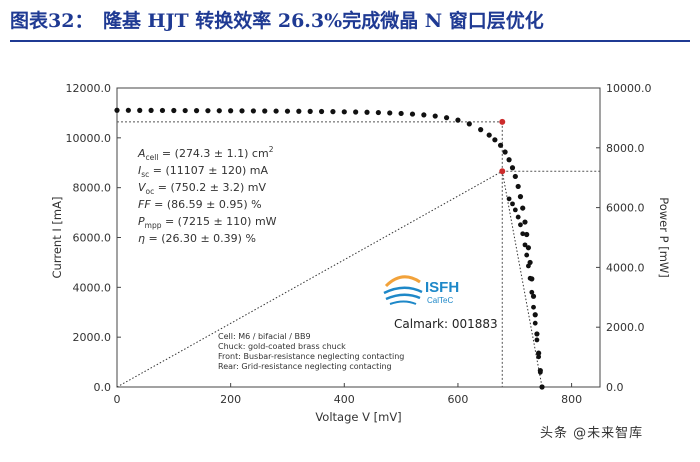 This screenshot has width=700, height=462. What do you see at coordinates (502, 121) in the screenshot?
I see `mpp-current-point` at bounding box center [502, 121].